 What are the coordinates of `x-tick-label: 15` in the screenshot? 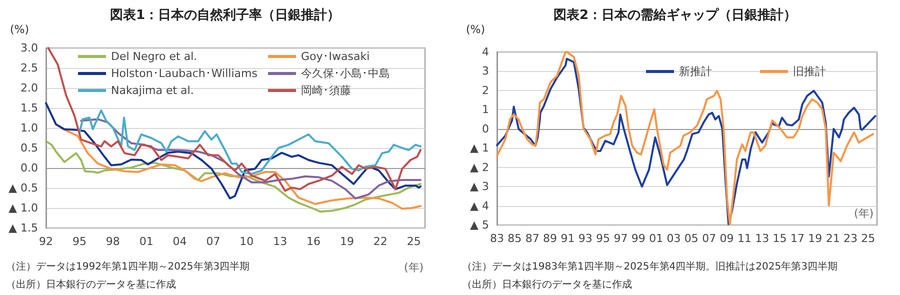 It's located at (779, 238).